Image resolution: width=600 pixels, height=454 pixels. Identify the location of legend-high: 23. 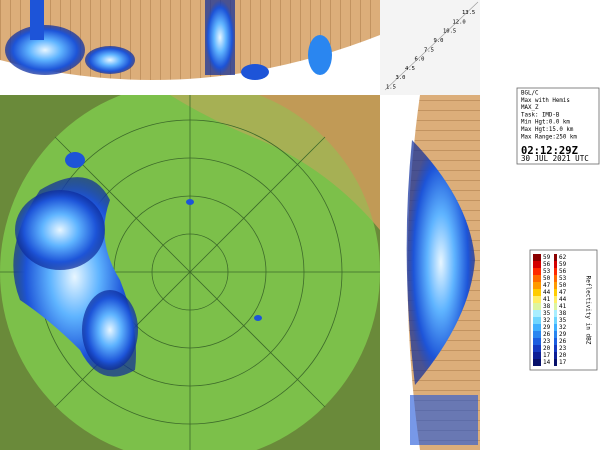
(563, 348).